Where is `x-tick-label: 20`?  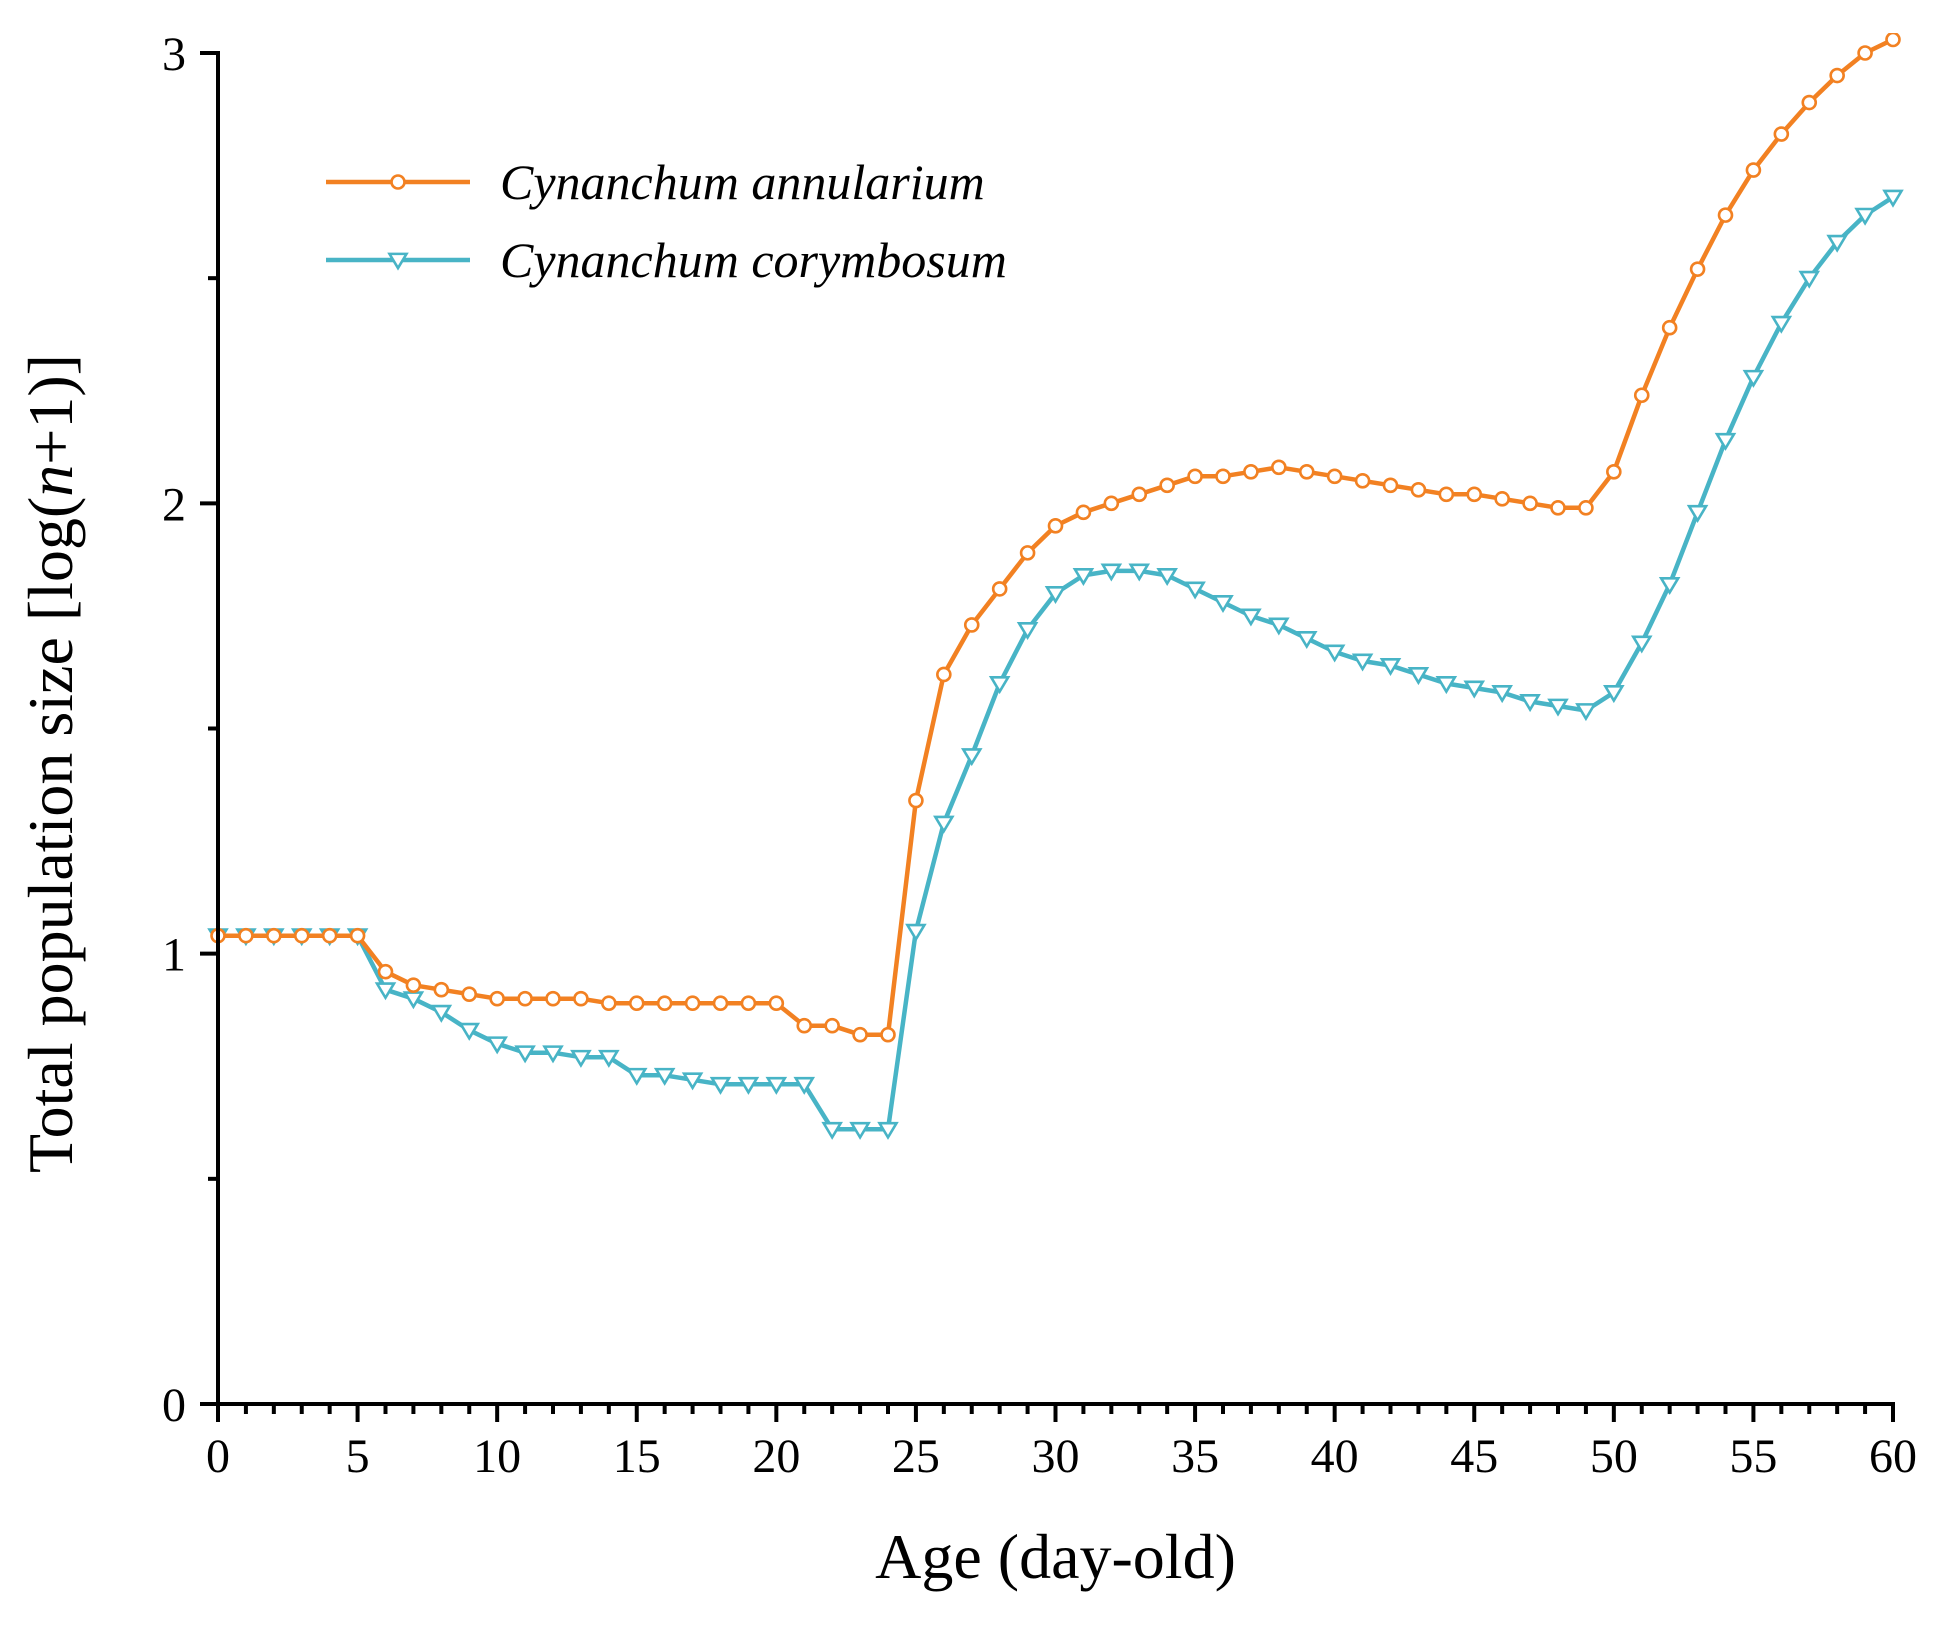 x-tick-label: 20 is located at coordinates (776, 1456).